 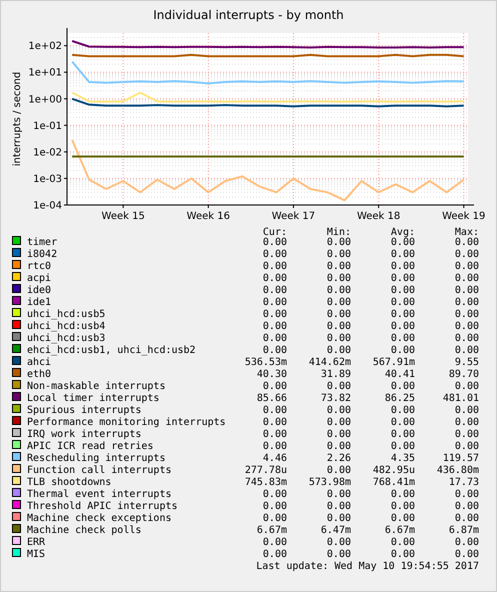 I want to click on legend-label: ide0, so click(x=39, y=290).